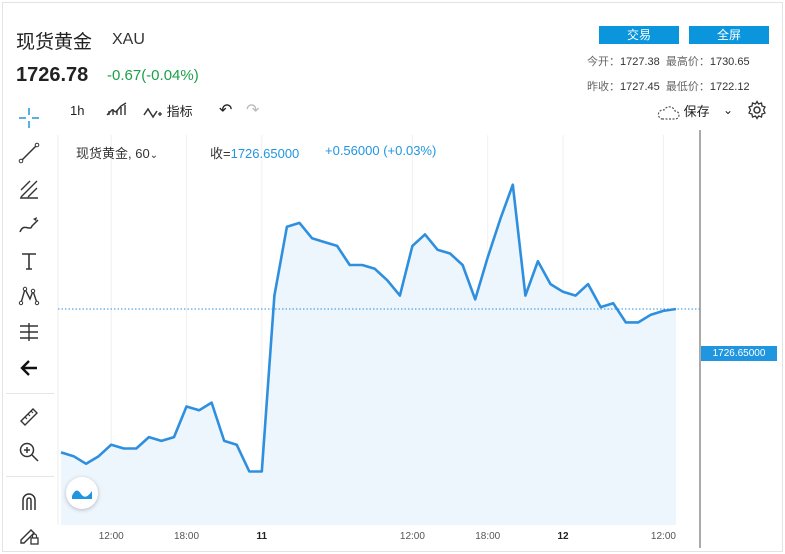  I want to click on last-price: 1726.78, so click(52, 75).